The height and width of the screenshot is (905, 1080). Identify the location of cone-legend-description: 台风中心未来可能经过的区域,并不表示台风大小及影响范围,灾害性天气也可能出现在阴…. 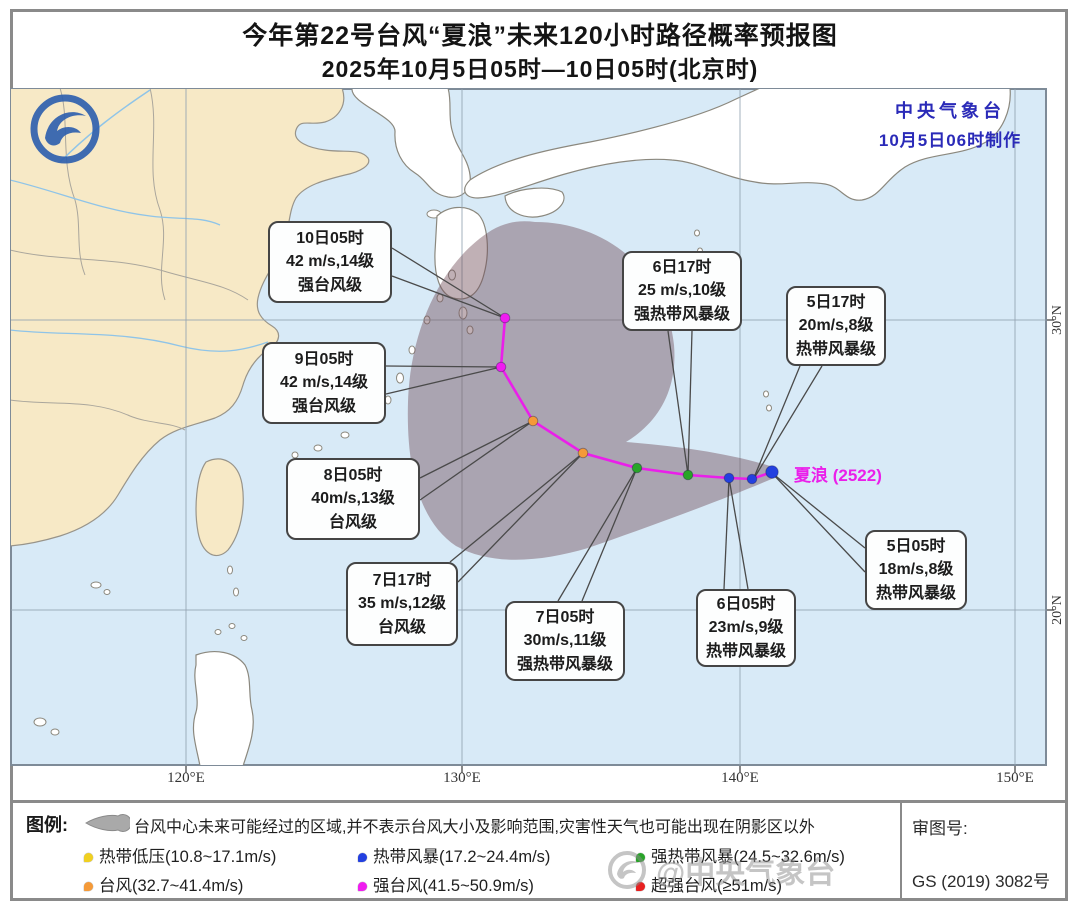
(474, 827).